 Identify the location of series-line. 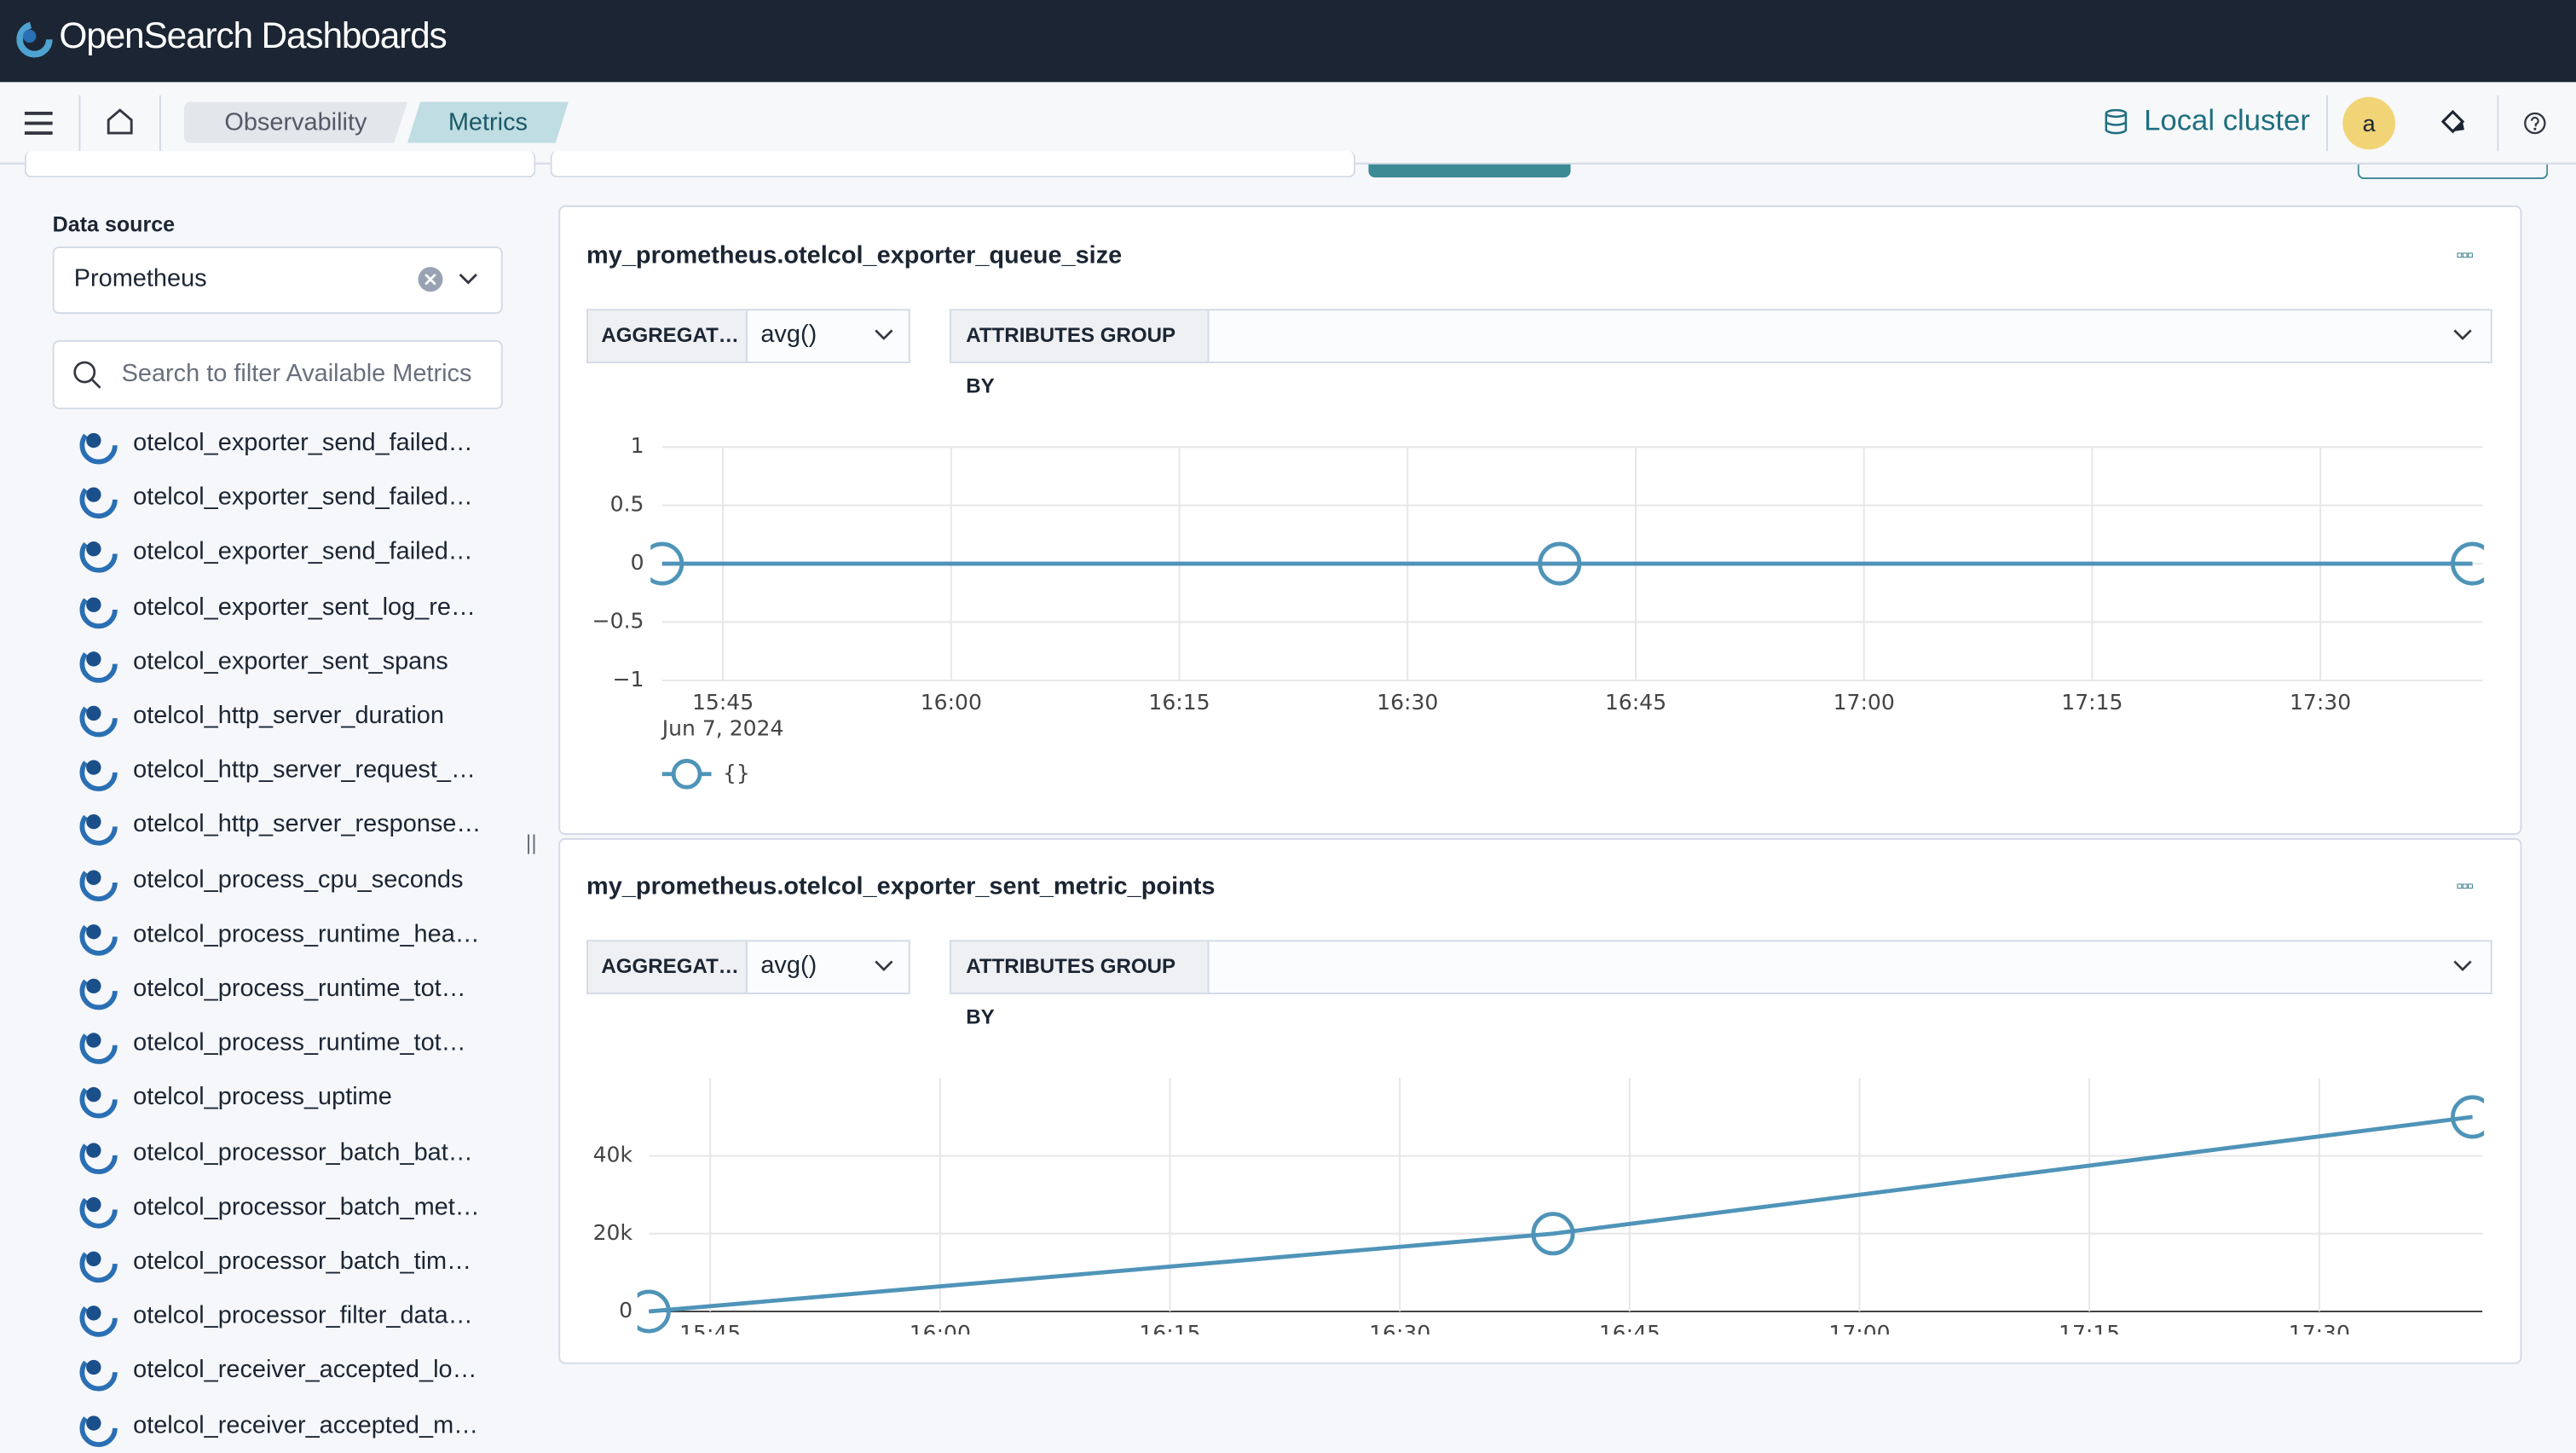
(1561, 1214).